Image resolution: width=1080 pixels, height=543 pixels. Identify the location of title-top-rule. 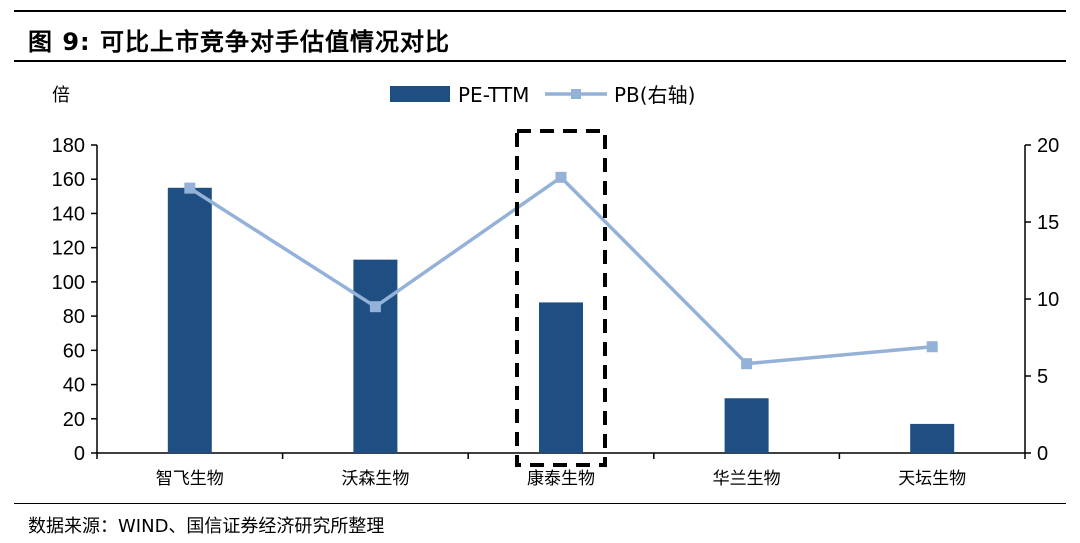
(540, 11).